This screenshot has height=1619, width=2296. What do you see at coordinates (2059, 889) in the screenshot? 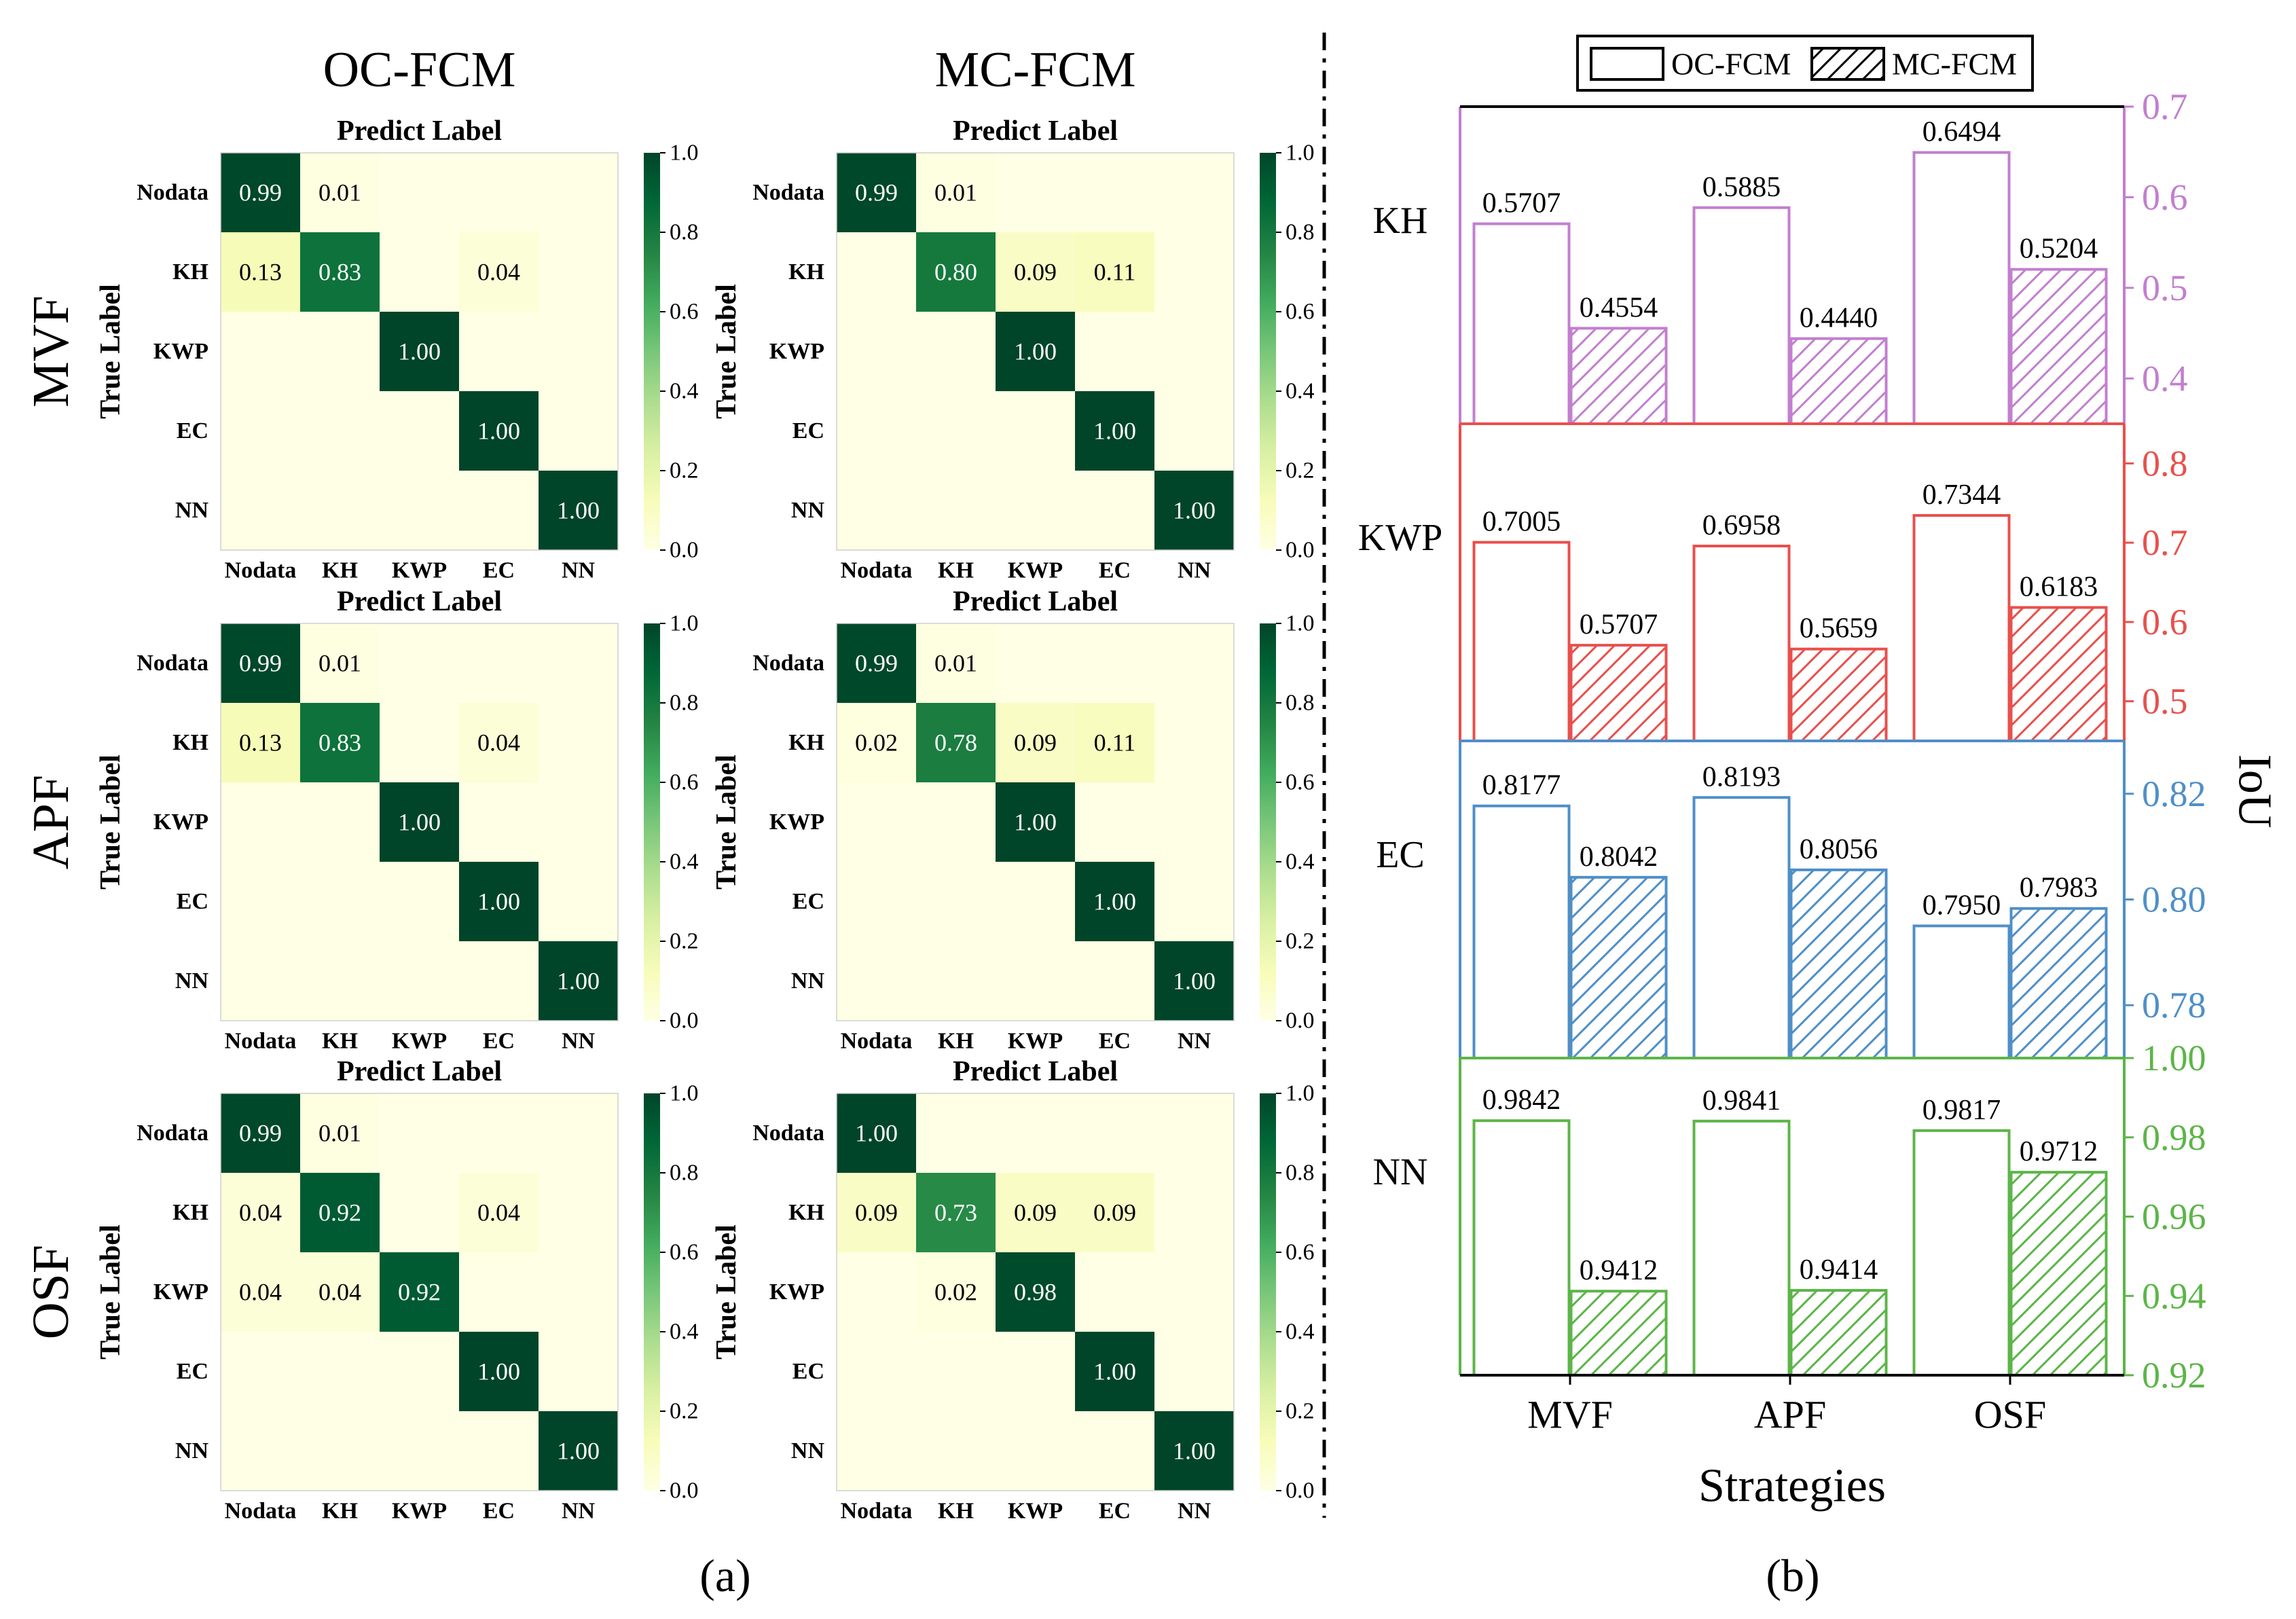
I see `bar-value-label: 0.7983` at bounding box center [2059, 889].